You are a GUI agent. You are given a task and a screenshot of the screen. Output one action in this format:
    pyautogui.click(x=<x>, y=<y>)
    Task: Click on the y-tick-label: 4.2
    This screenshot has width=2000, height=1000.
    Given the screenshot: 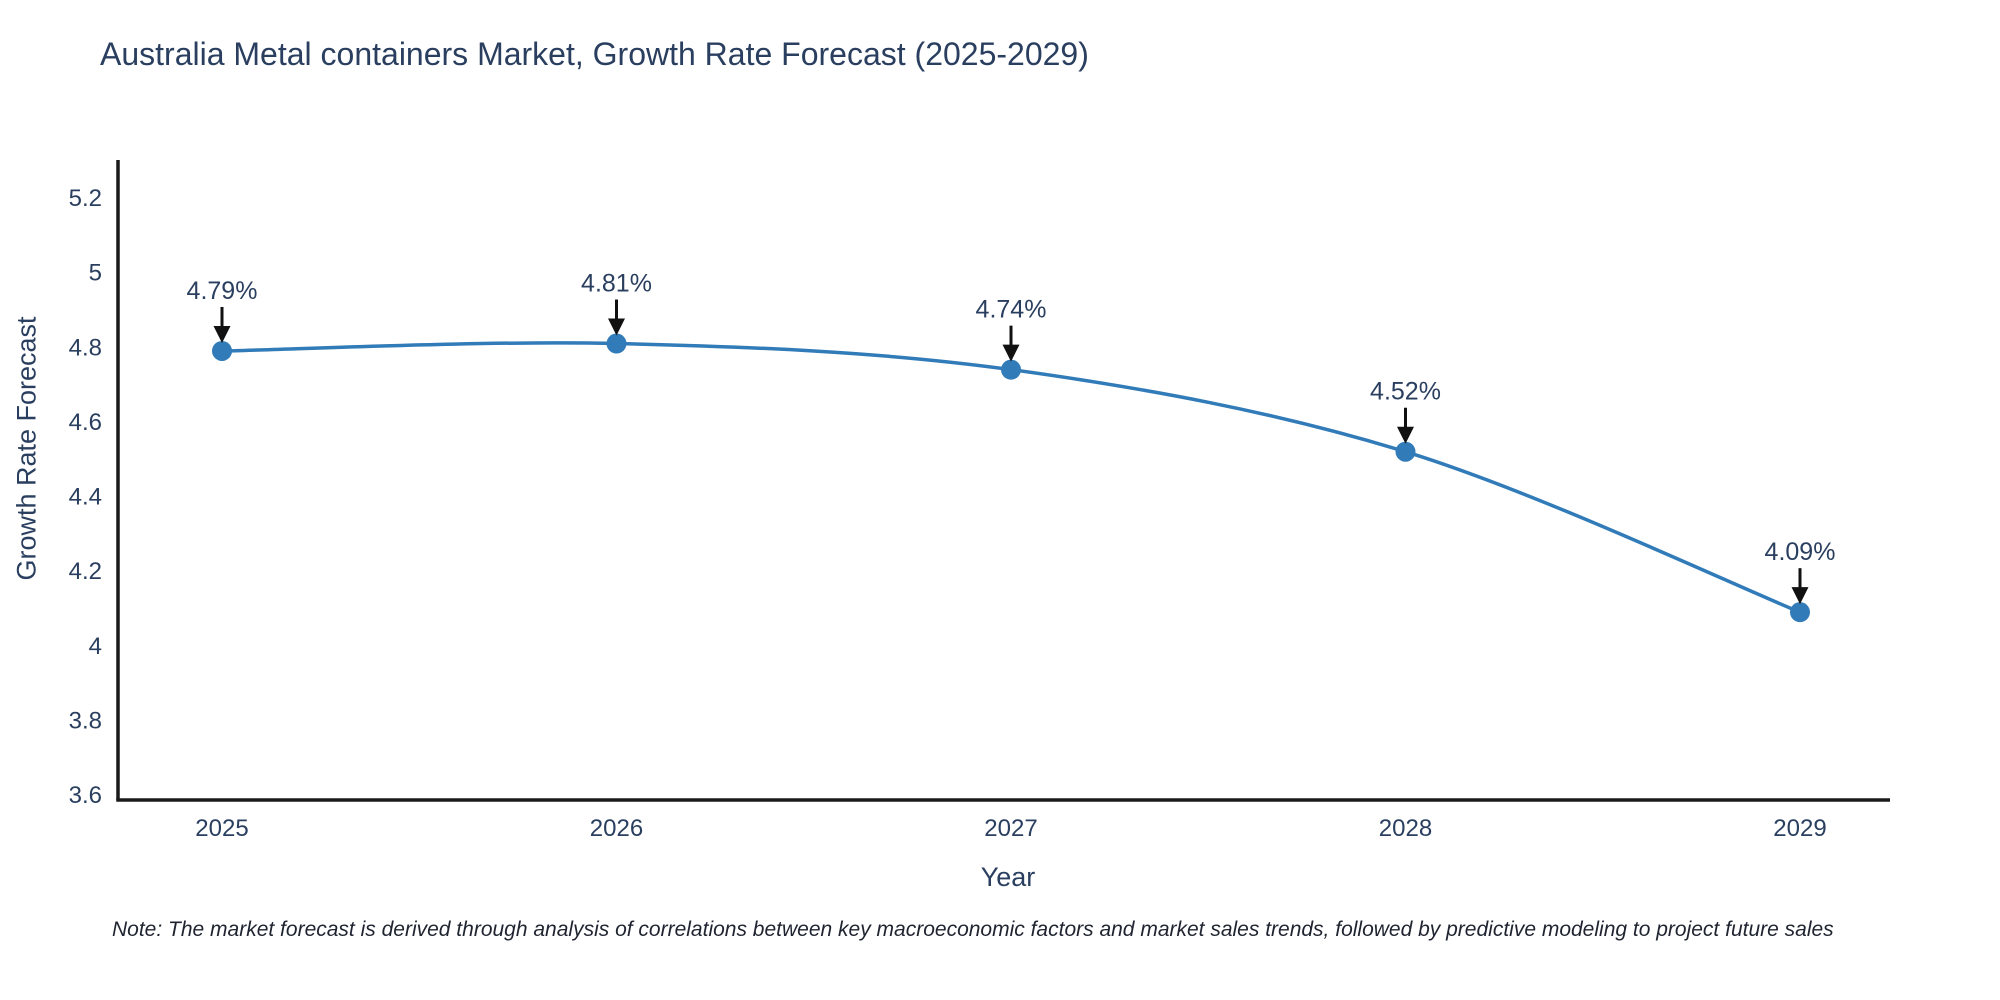 What is the action you would take?
    pyautogui.click(x=85, y=571)
    